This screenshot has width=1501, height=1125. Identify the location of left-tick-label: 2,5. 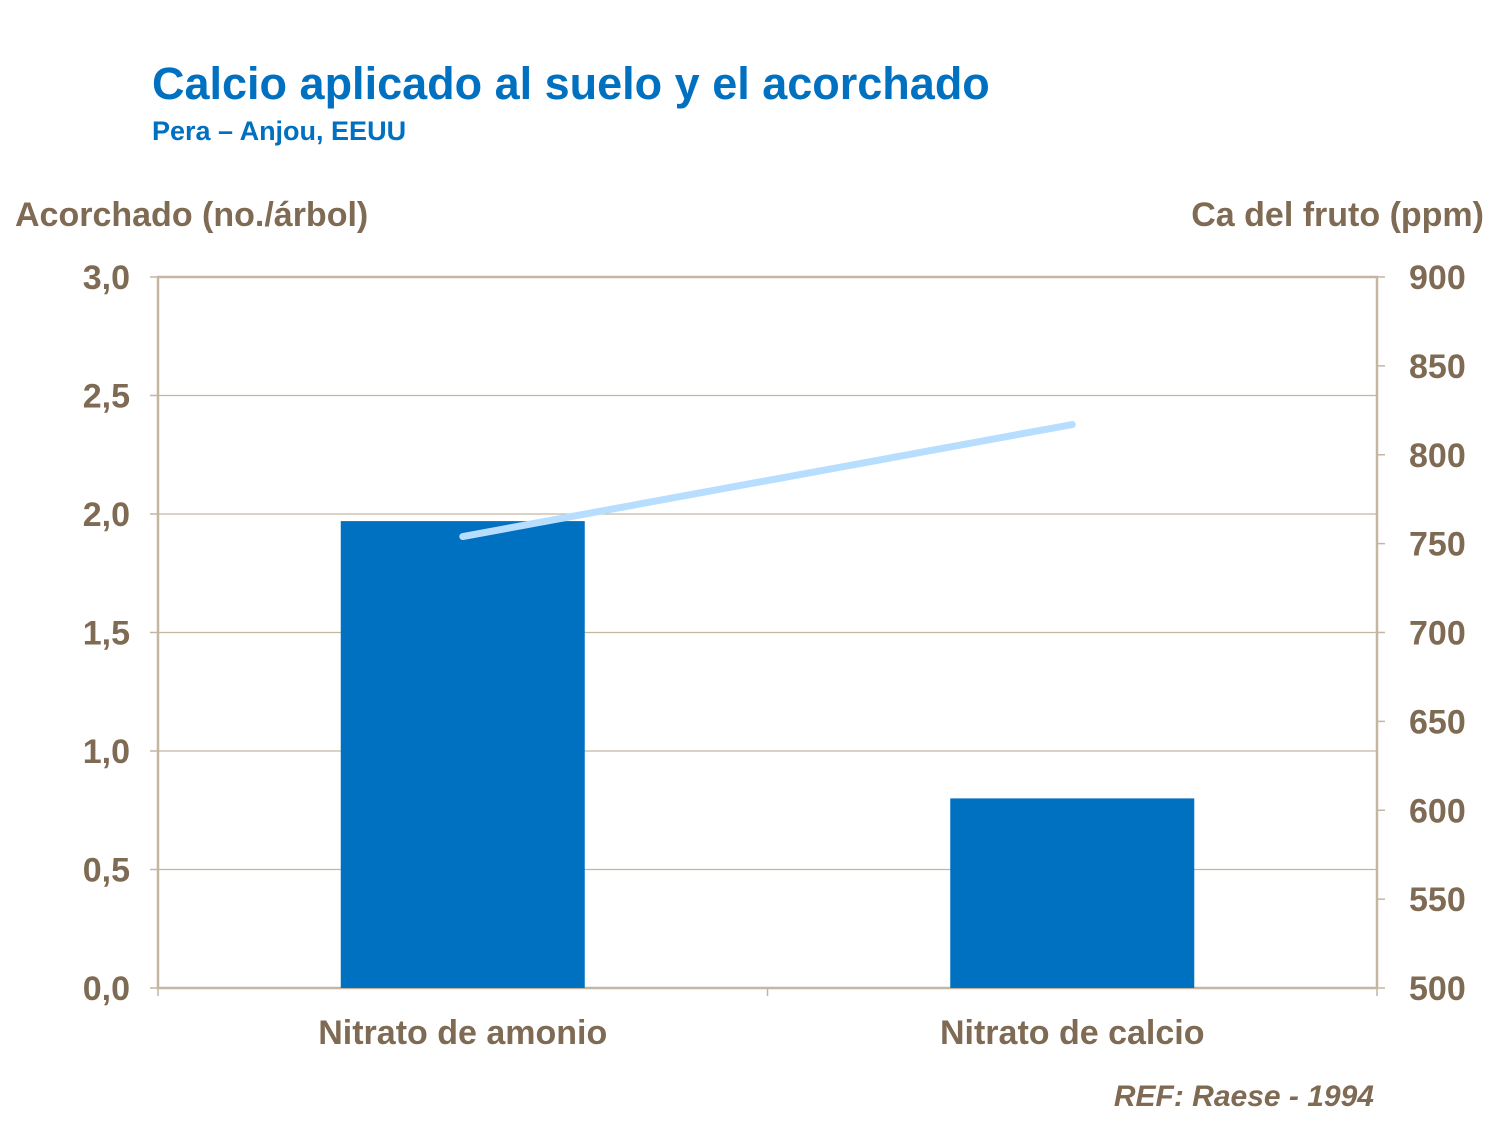
(106, 397).